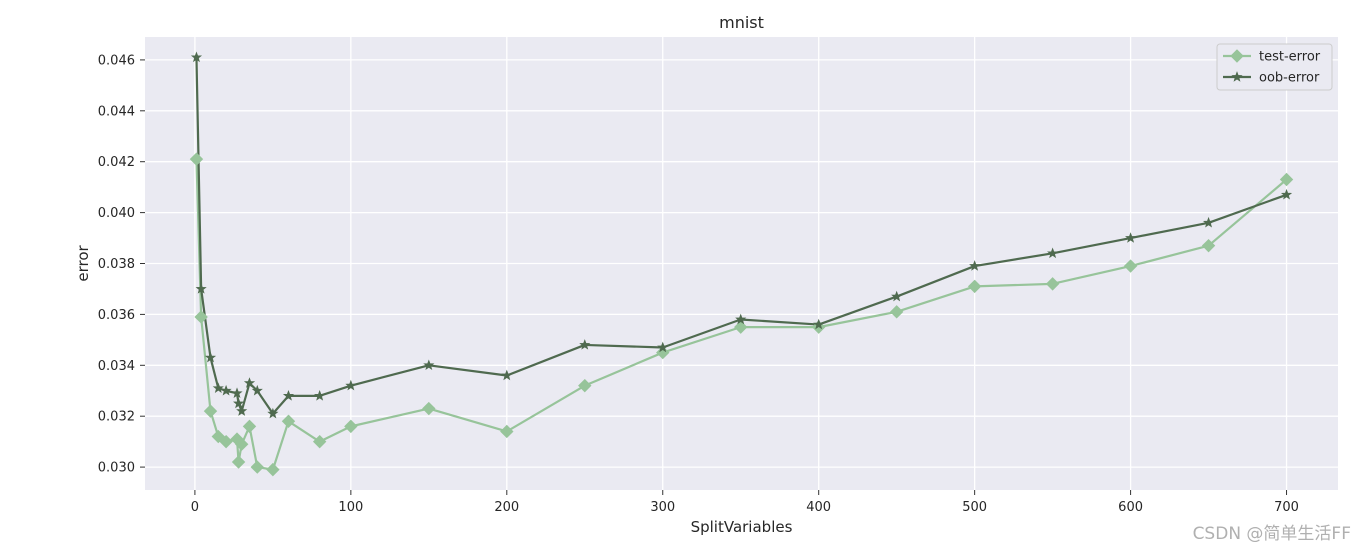 The image size is (1365, 550). What do you see at coordinates (974, 507) in the screenshot?
I see `x-tick-label: 500` at bounding box center [974, 507].